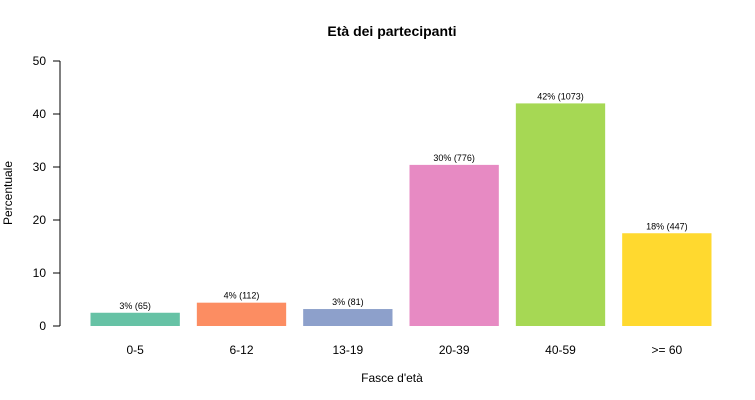 The image size is (755, 400). Describe the element at coordinates (47, 193) in the screenshot. I see `y-axis: 0 10 20 30 40 50` at that location.